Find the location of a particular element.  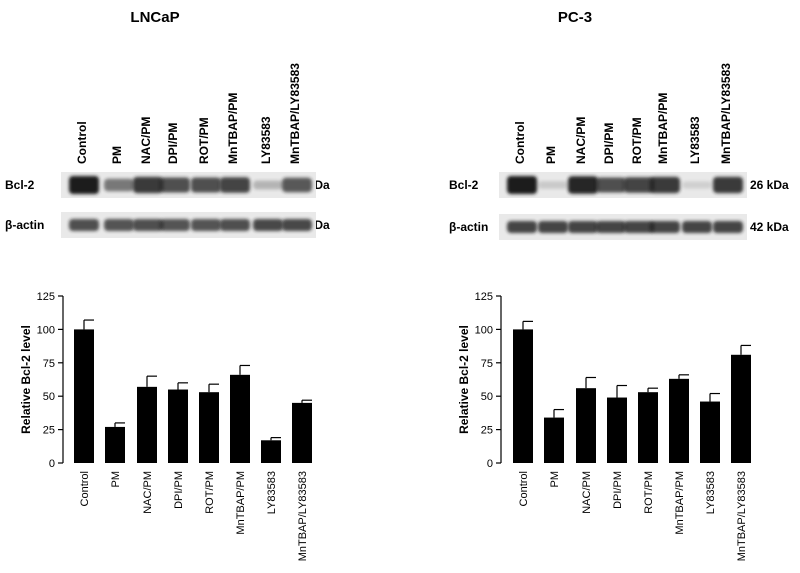

blot-size-label: 42 kDa is located at coordinates (769, 227).